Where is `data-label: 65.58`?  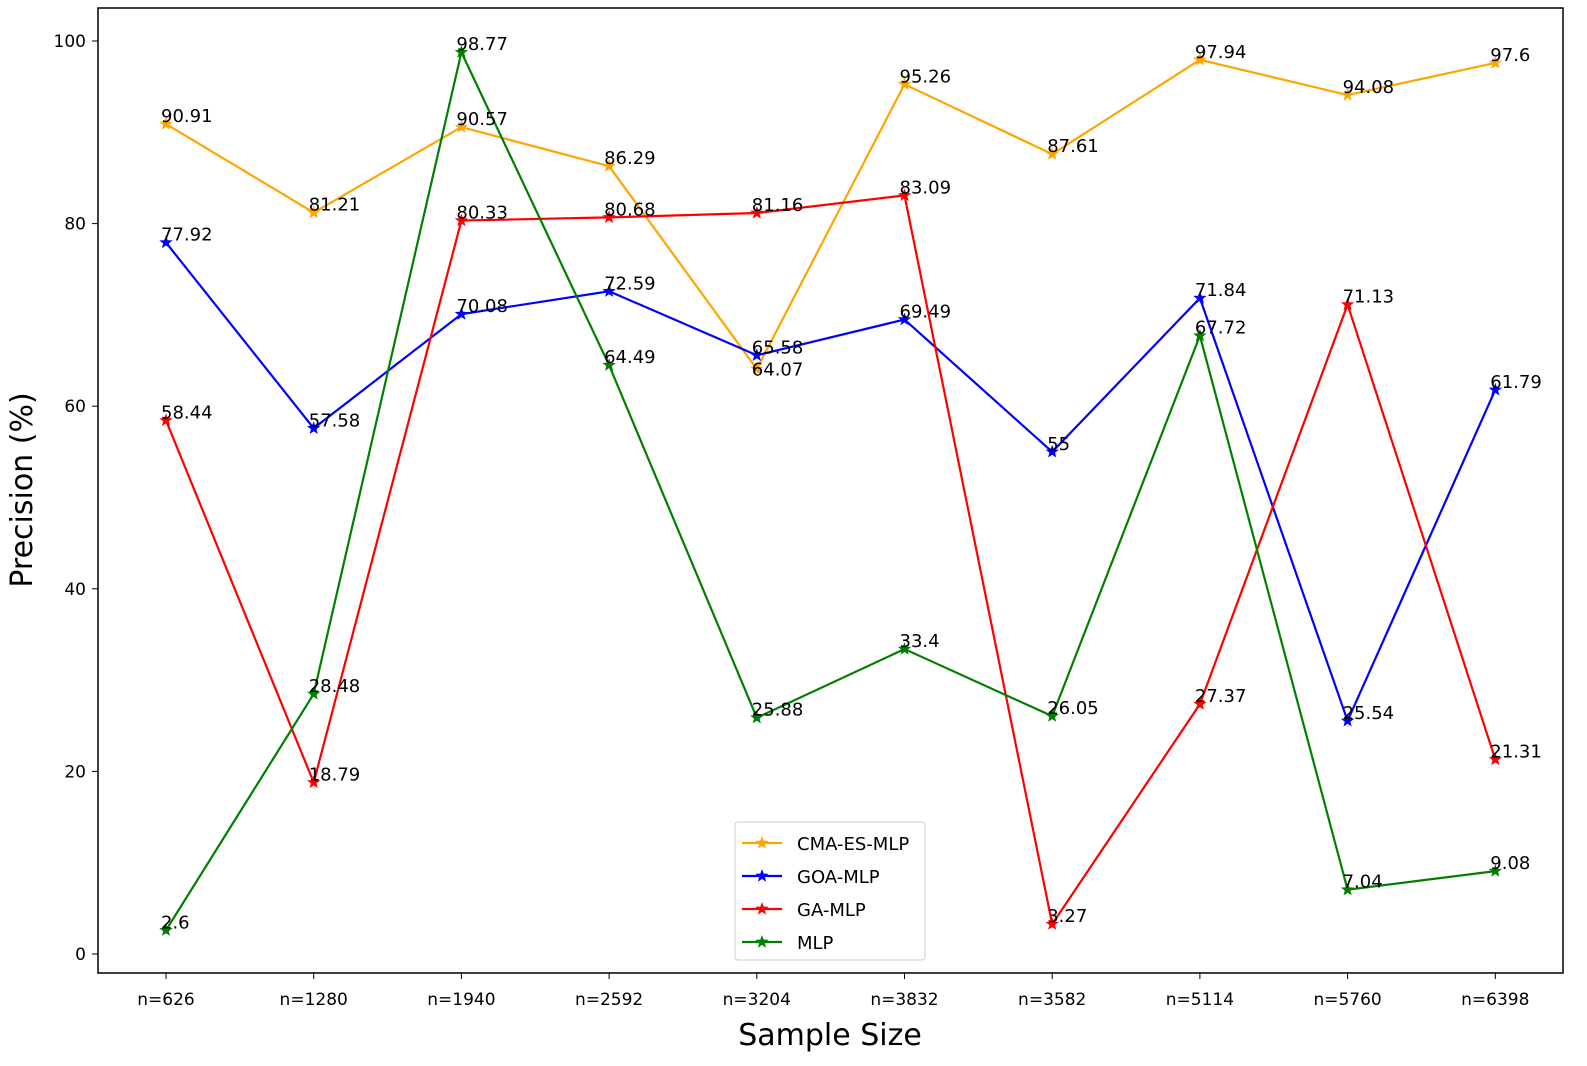
data-label: 65.58 is located at coordinates (778, 347).